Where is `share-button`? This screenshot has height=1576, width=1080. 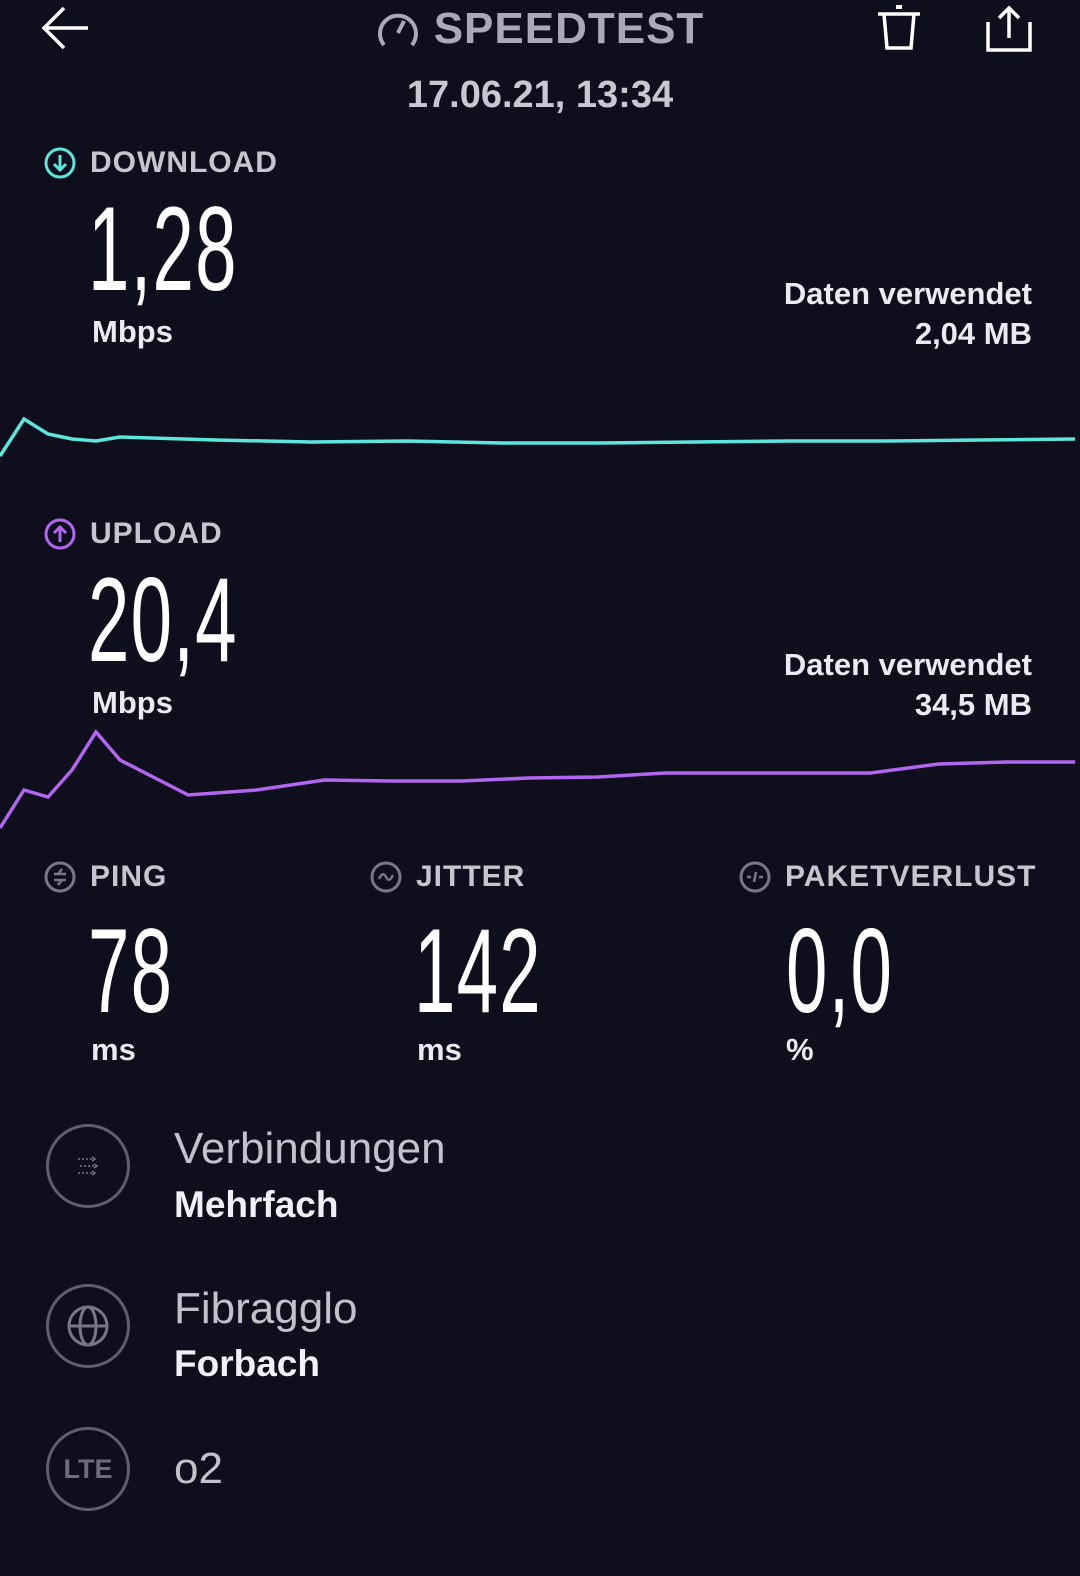 share-button is located at coordinates (1009, 30).